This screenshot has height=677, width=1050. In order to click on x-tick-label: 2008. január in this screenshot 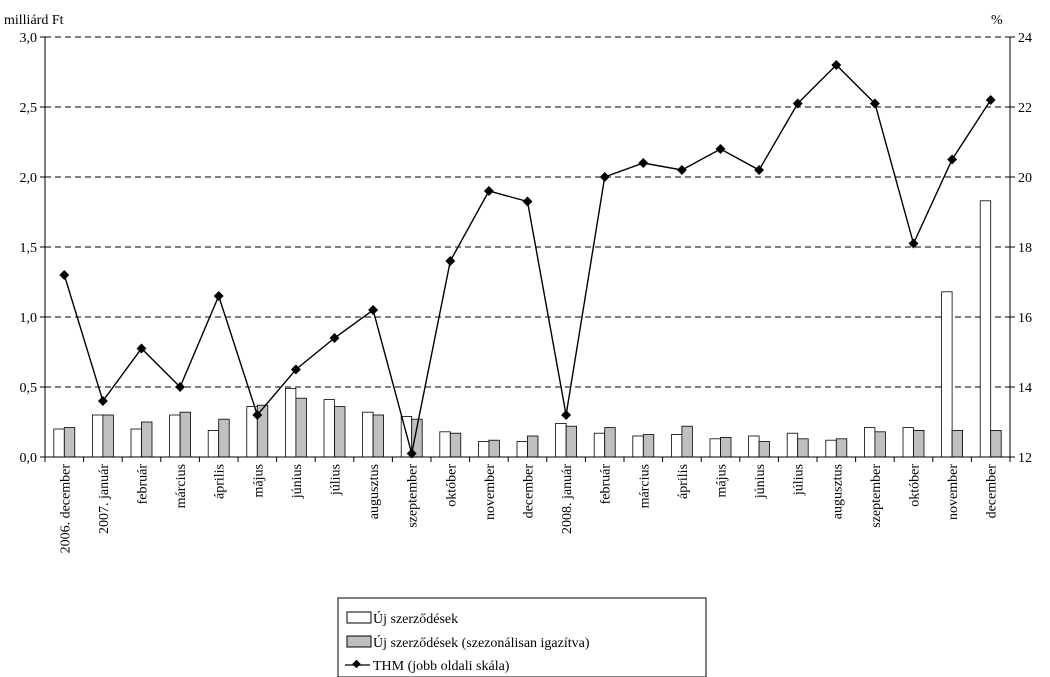, I will do `click(567, 499)`.